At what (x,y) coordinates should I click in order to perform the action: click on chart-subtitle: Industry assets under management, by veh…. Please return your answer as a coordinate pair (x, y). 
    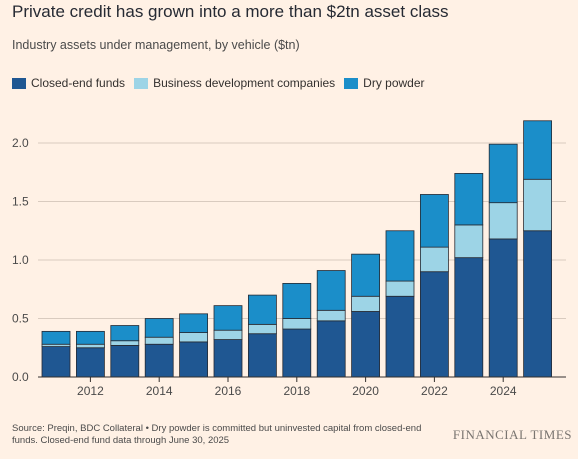
    Looking at the image, I should click on (156, 45).